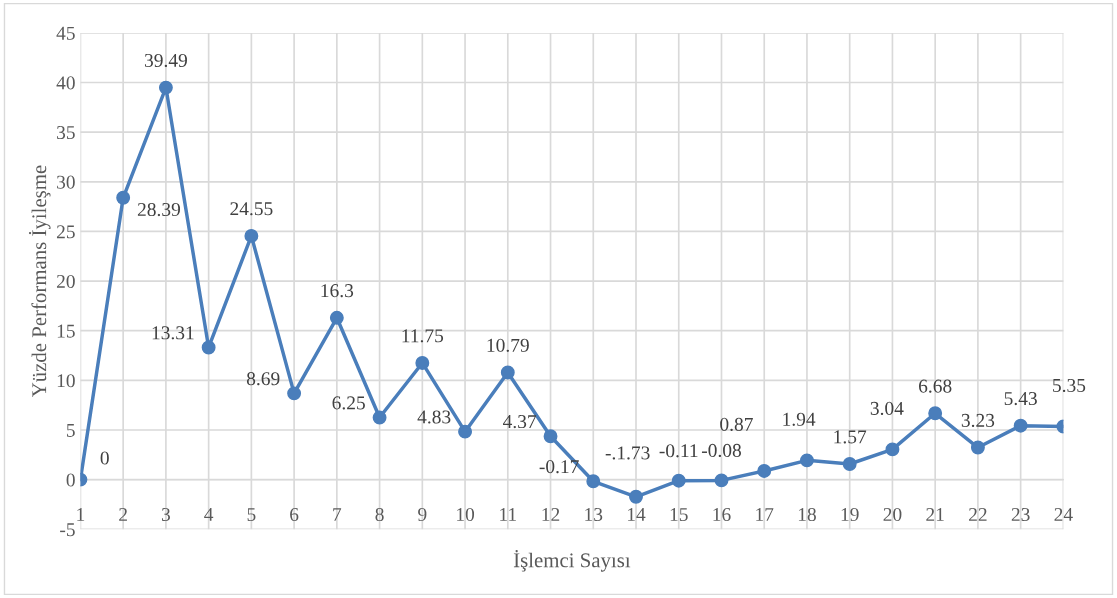  I want to click on x-tick-label: 13, so click(594, 514).